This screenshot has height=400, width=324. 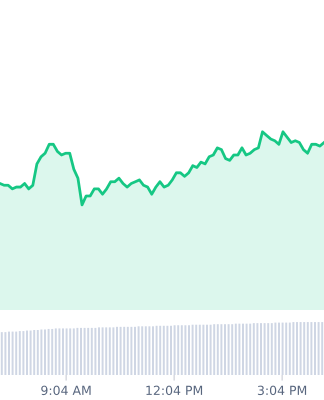 I want to click on x-tick-label: 12:04 PM, so click(x=174, y=391).